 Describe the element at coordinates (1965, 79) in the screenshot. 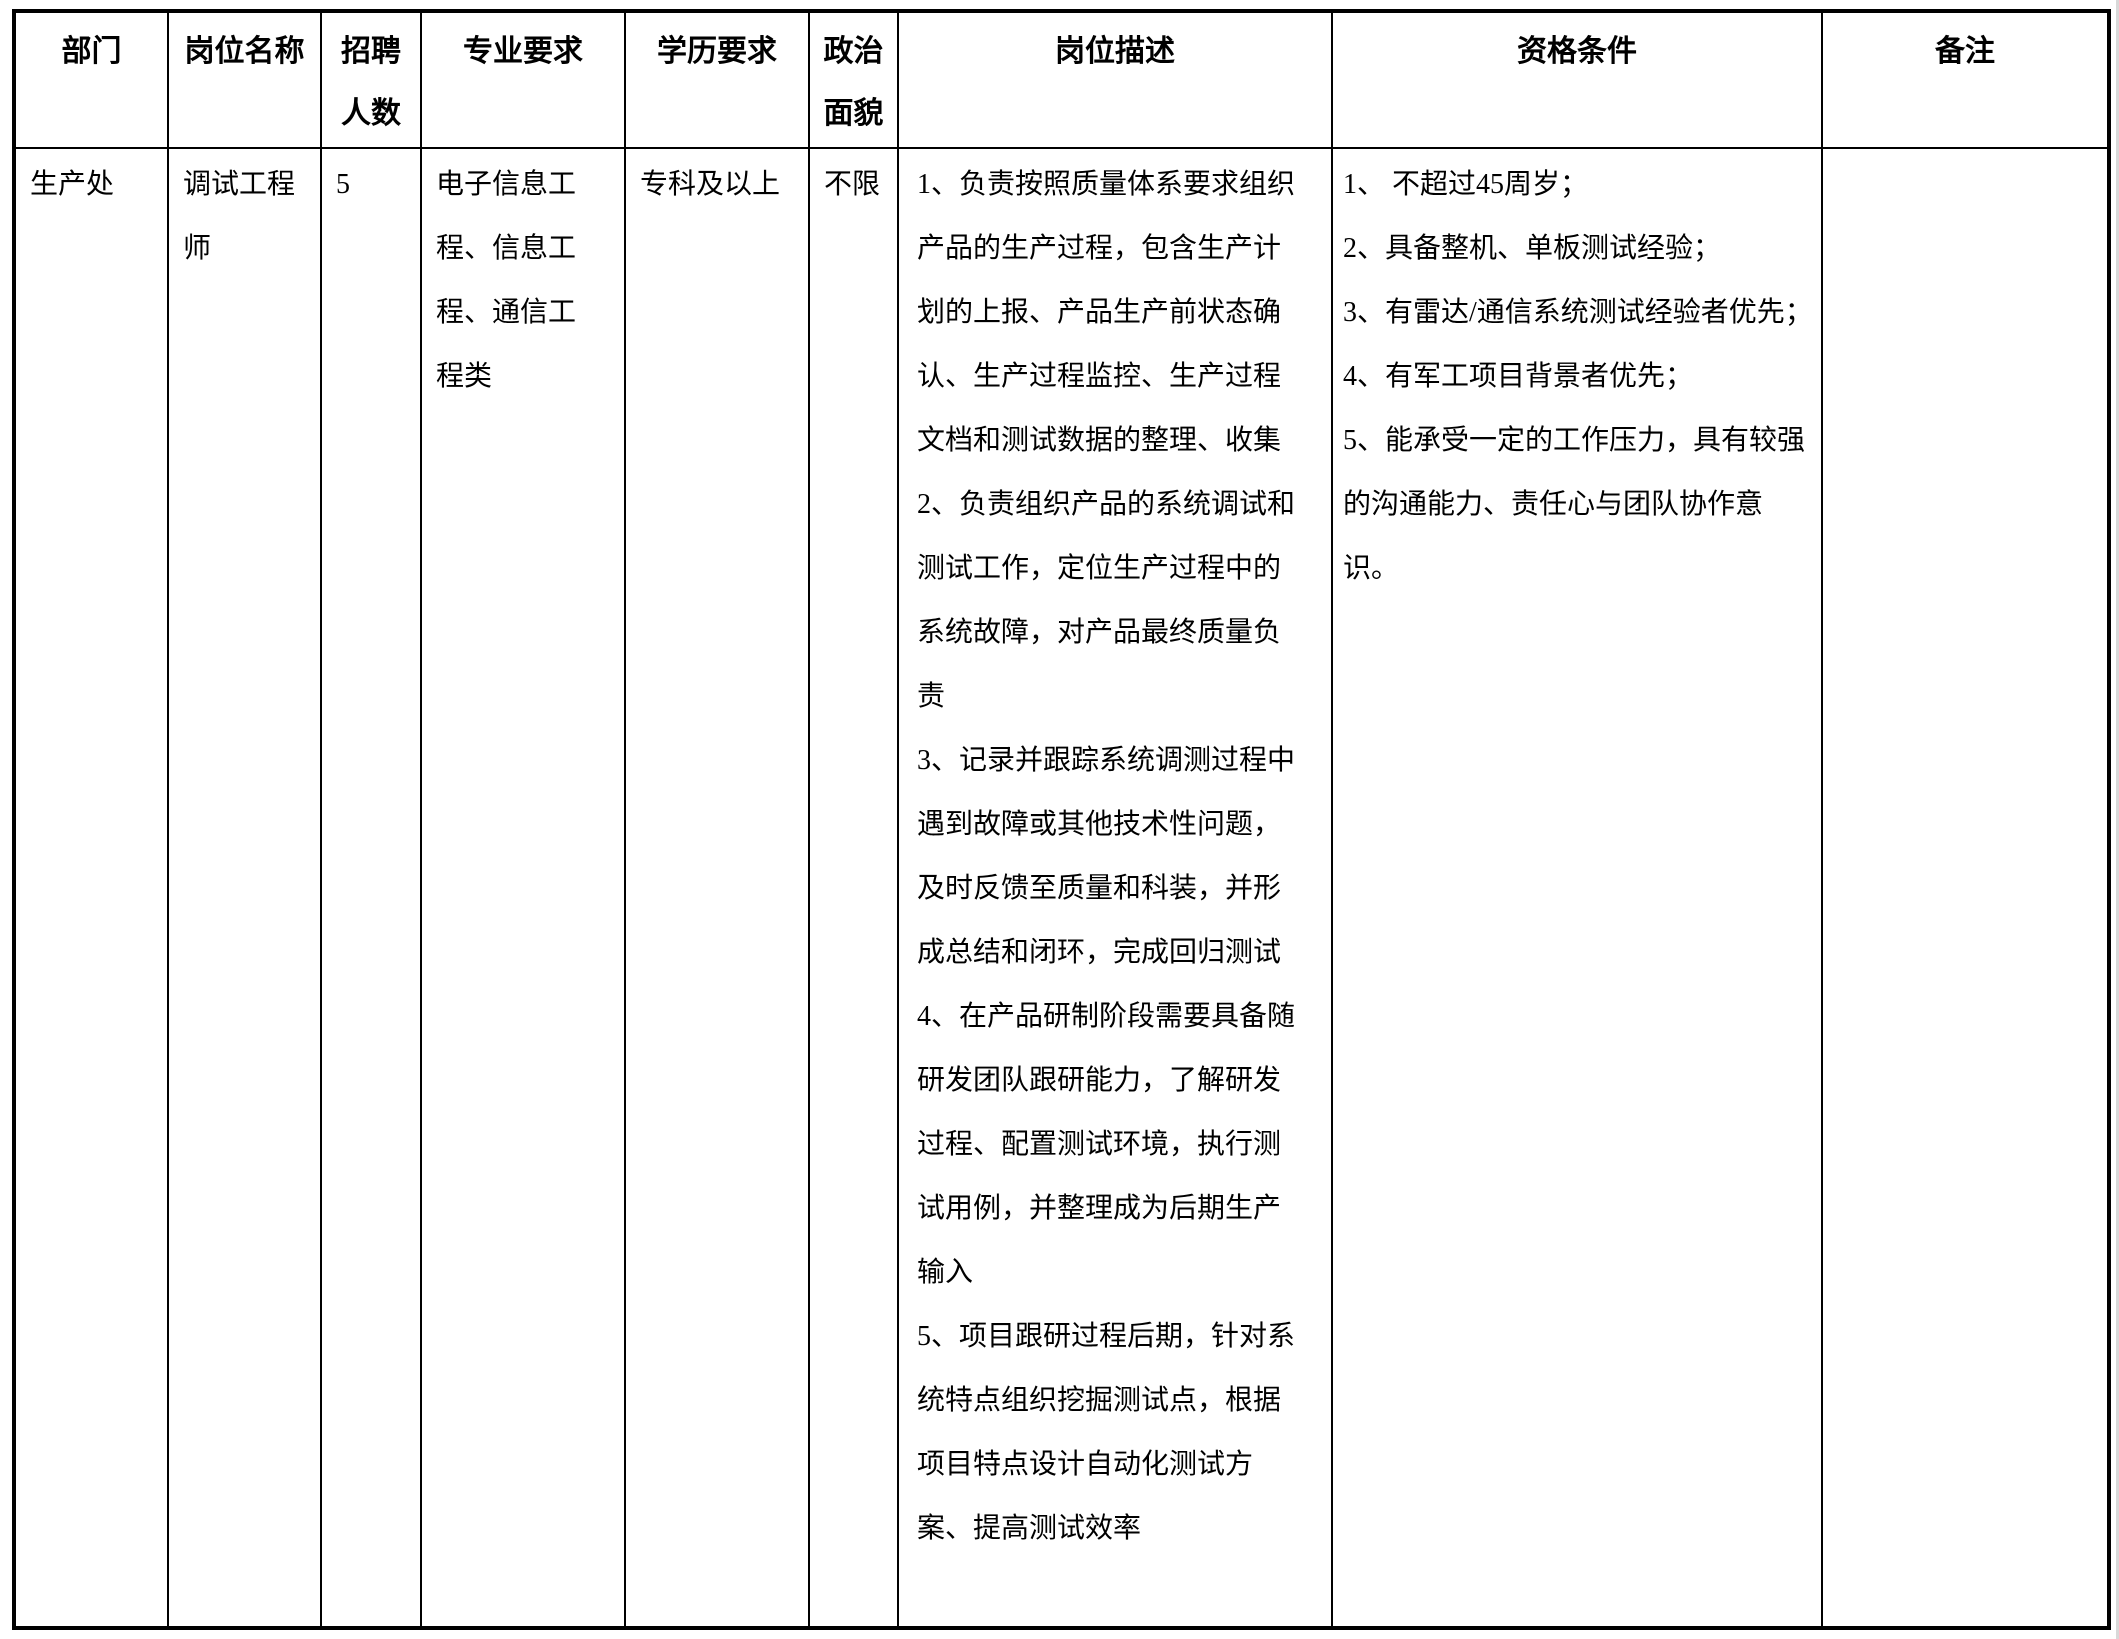

I see `column-header-remark: 备注` at that location.